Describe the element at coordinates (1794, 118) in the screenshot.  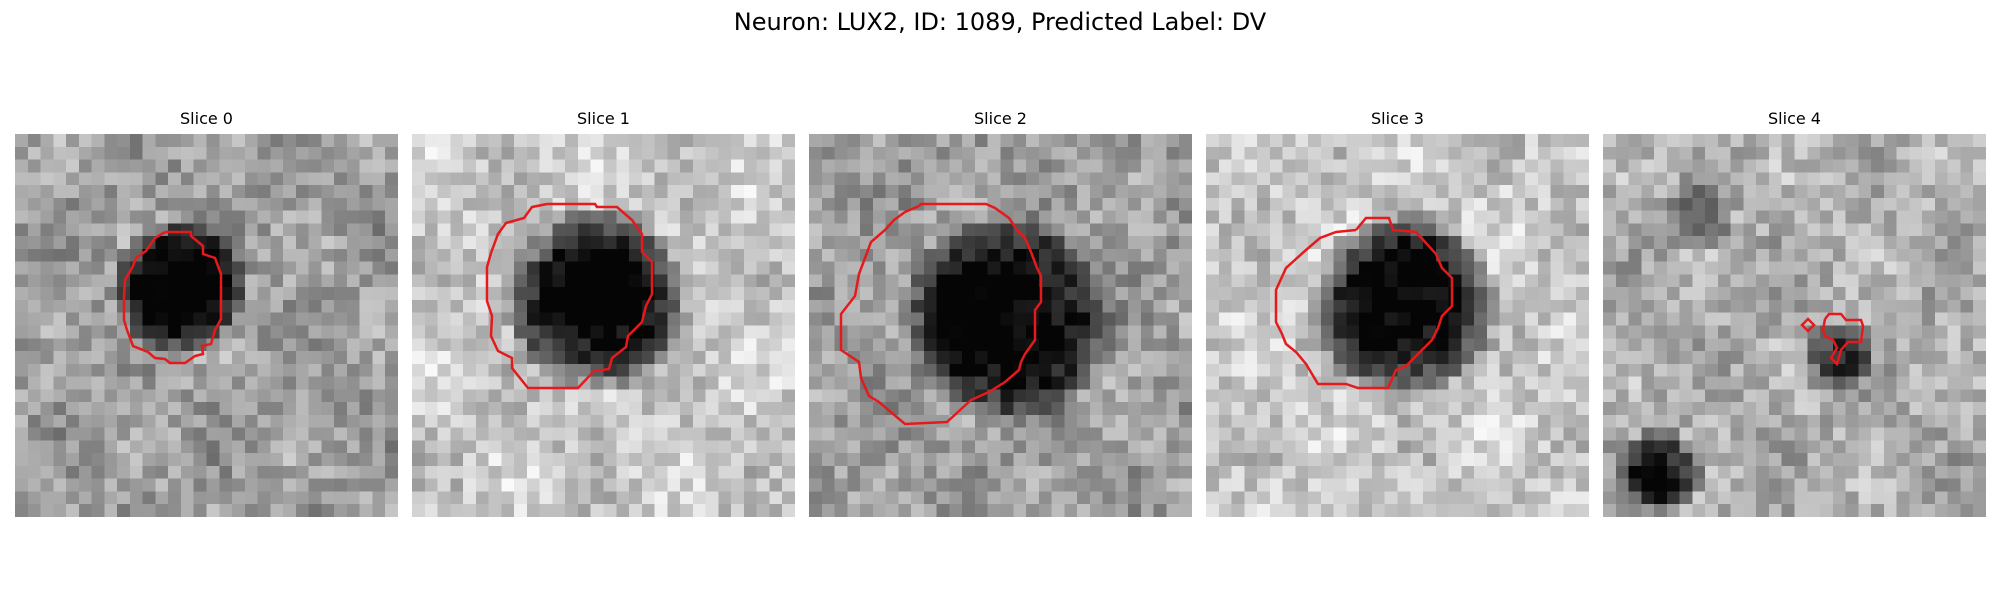
I see `slice-title: Slice 4` at that location.